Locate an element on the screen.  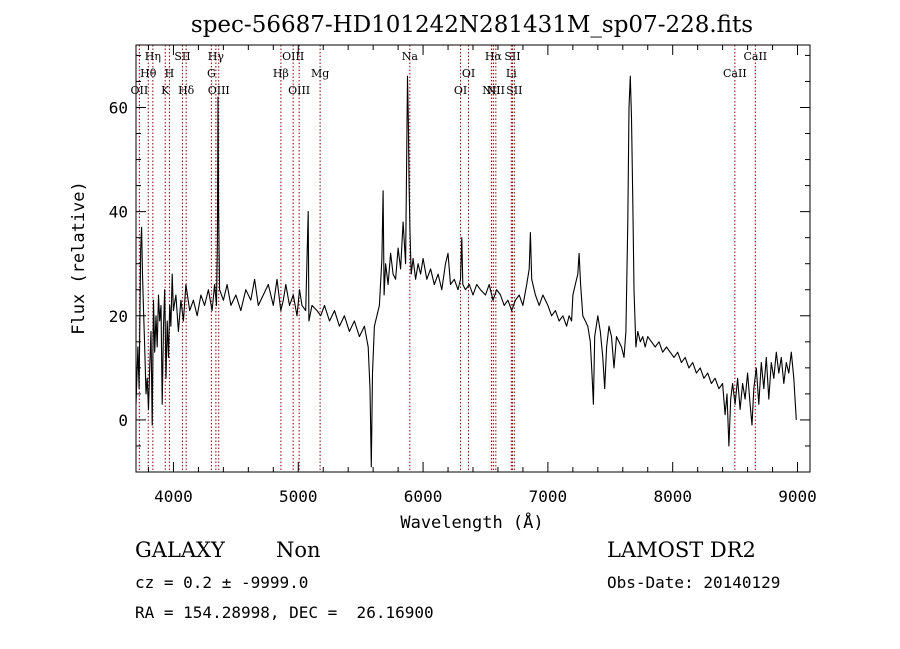
x-tick-label-5: 9000 is located at coordinates (797, 496).